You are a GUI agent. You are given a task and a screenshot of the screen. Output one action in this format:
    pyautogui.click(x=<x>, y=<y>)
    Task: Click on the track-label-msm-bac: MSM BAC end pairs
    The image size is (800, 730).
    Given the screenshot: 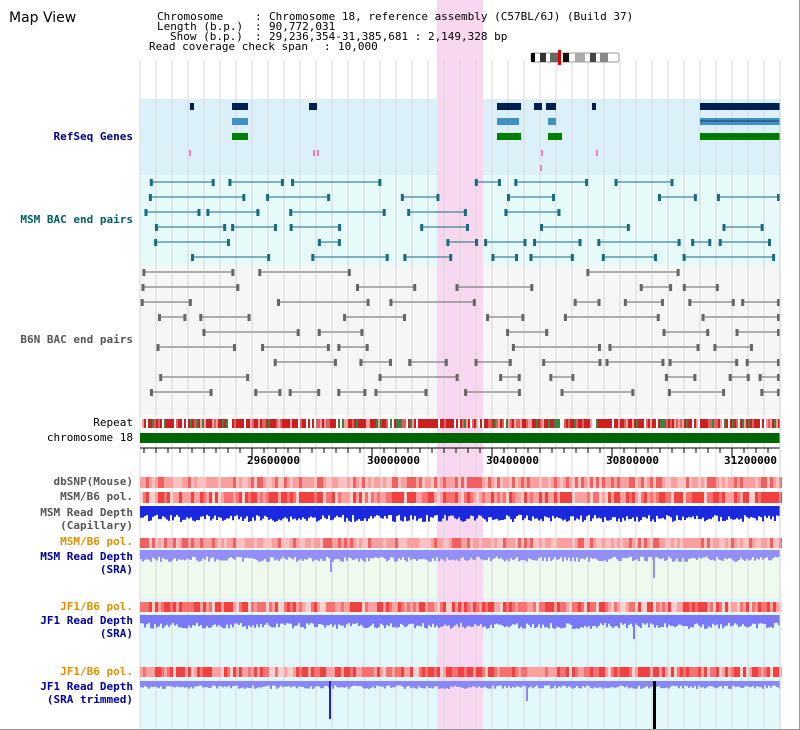 What is the action you would take?
    pyautogui.click(x=76, y=219)
    